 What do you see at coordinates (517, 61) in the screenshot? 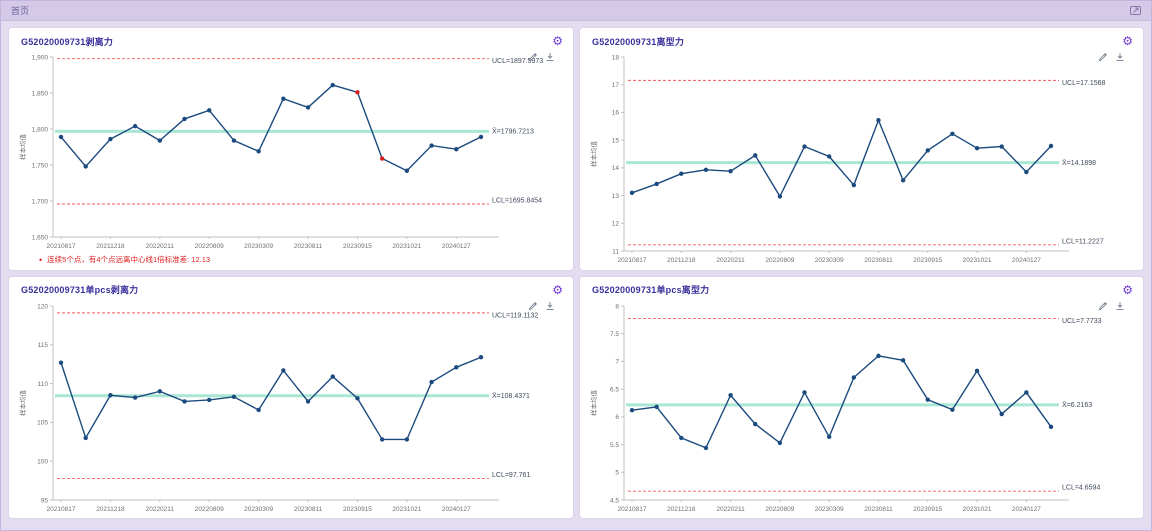
I see `svg-text: UCL=1897.5973` at bounding box center [517, 61].